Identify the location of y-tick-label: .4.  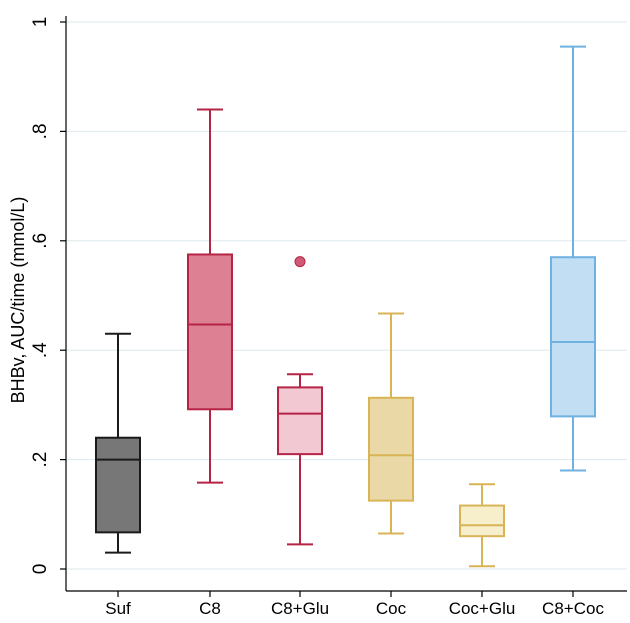
(40, 350).